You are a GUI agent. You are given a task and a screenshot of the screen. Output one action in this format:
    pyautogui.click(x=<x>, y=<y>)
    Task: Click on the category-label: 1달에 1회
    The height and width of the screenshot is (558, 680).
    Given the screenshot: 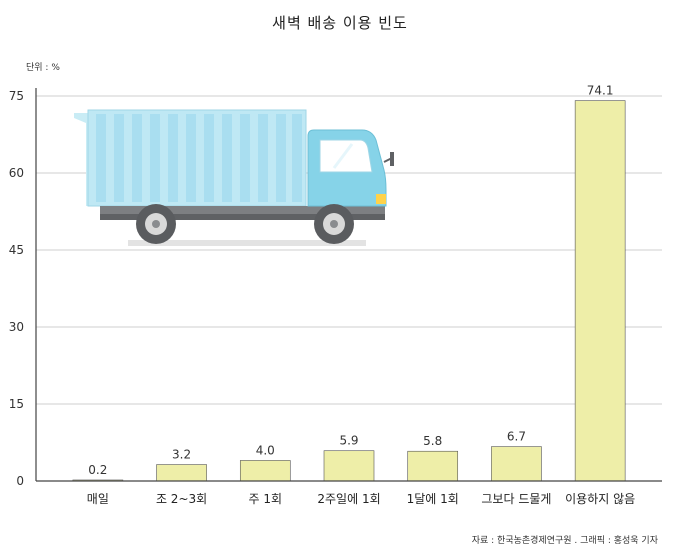 What is the action you would take?
    pyautogui.click(x=433, y=499)
    